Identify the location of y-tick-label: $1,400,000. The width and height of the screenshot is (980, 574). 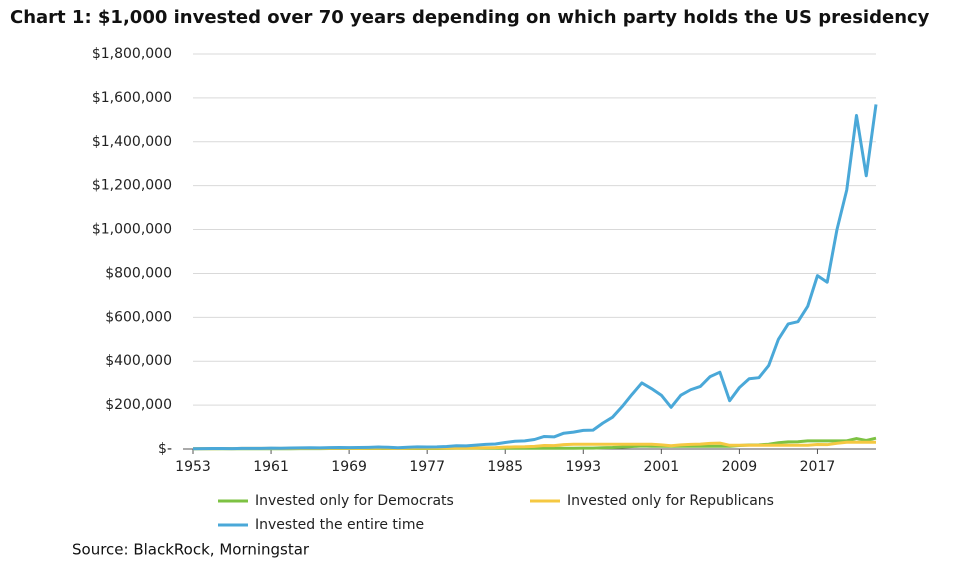
(132, 142).